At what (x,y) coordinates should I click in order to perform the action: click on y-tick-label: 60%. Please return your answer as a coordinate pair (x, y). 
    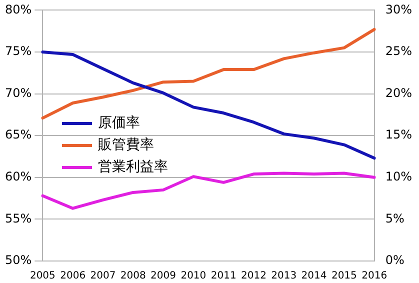
    Looking at the image, I should click on (18, 177).